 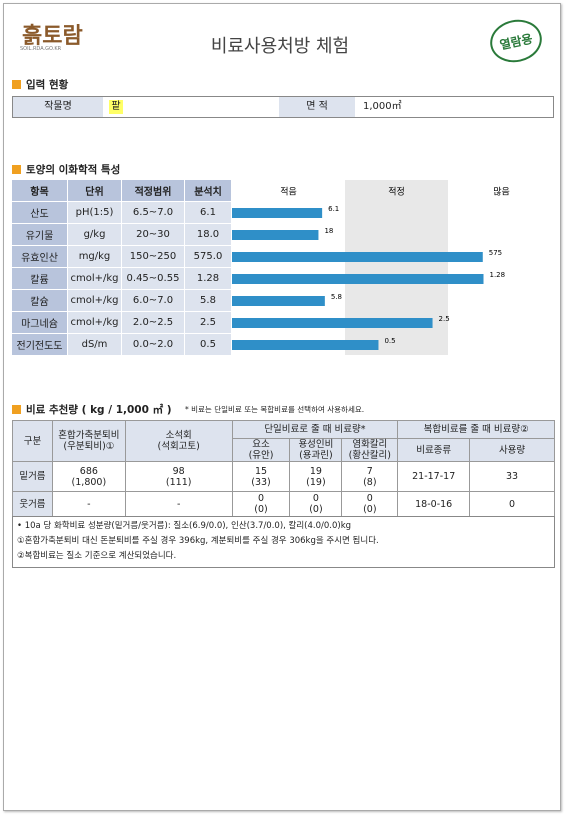 I want to click on text: (19), so click(x=316, y=482).